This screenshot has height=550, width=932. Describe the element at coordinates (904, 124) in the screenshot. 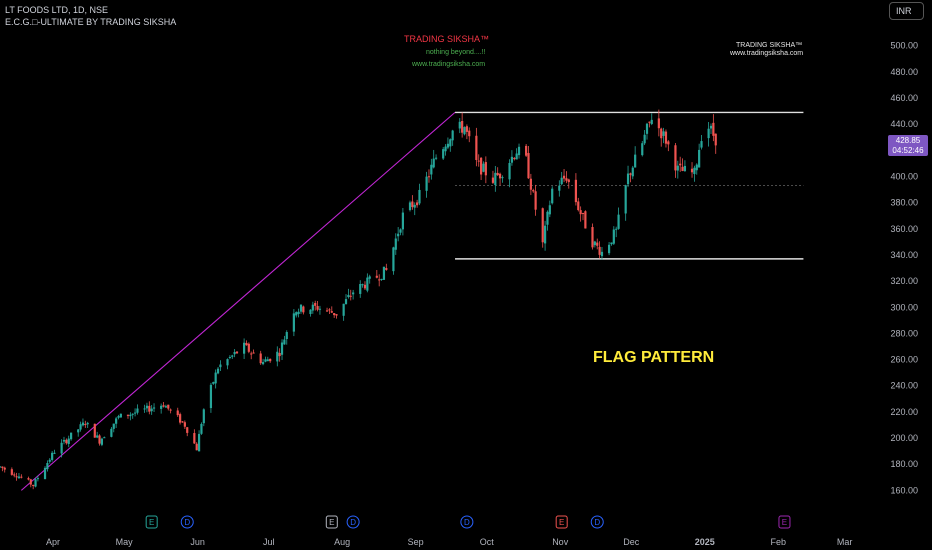

I see `y-tick-label: 440.00` at that location.